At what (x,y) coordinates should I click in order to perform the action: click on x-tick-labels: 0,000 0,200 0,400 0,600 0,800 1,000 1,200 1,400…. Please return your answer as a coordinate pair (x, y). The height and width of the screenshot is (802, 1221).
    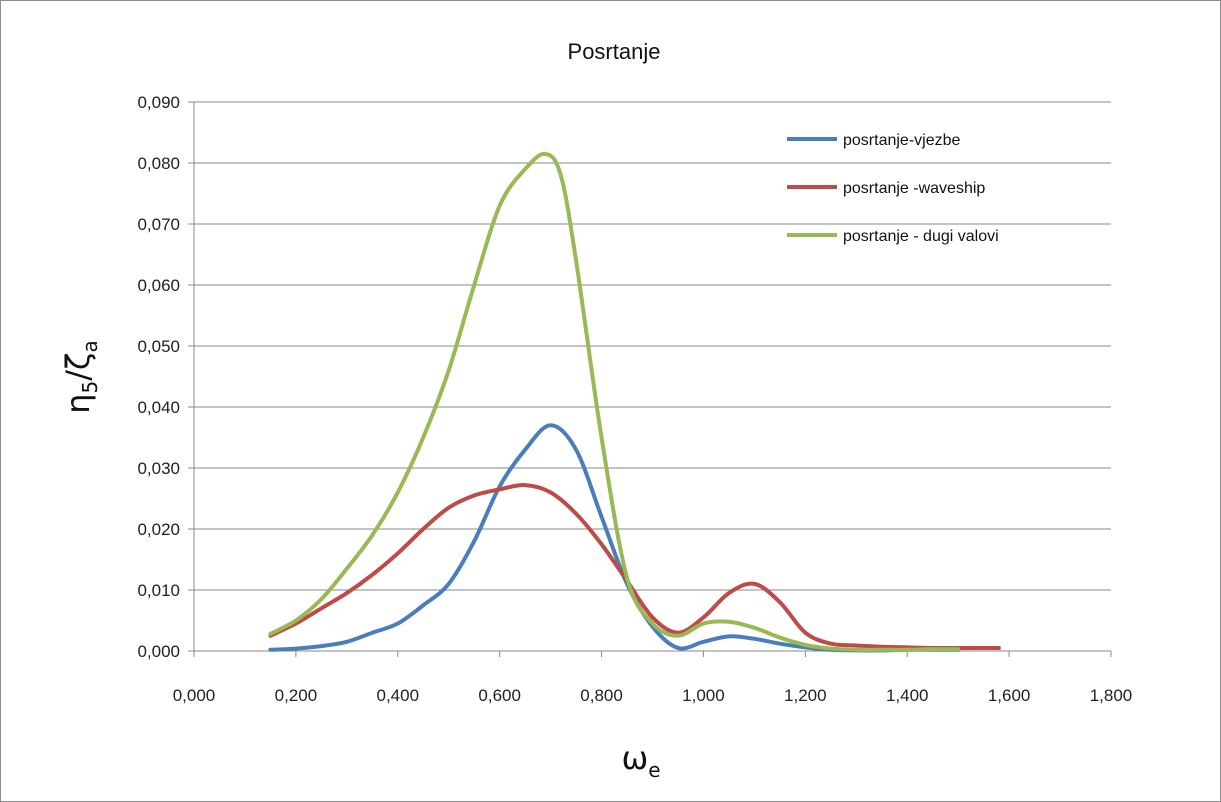
    Looking at the image, I should click on (653, 695).